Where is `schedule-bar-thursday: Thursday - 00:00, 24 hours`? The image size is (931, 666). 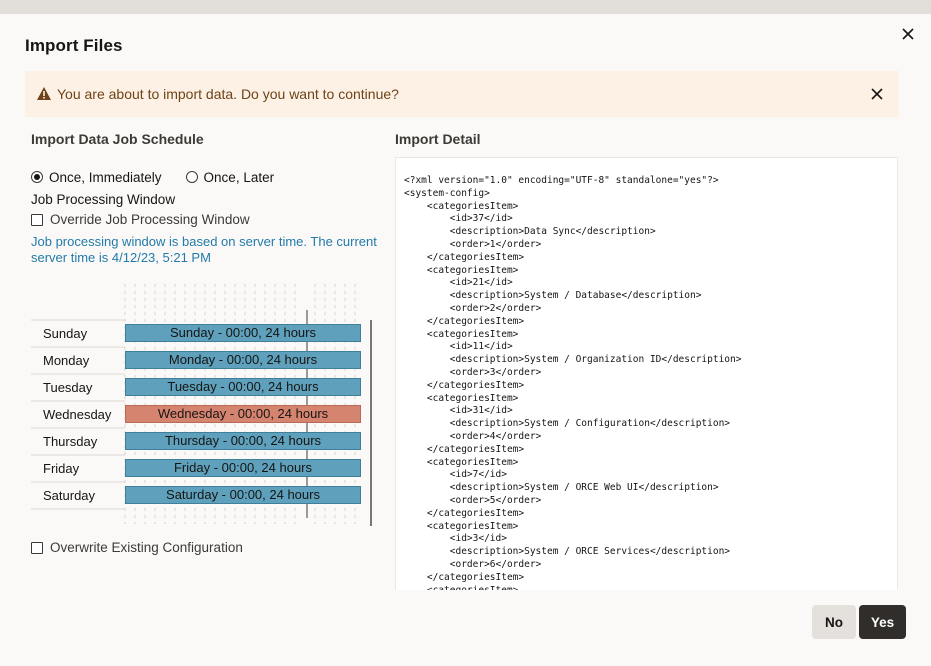 schedule-bar-thursday: Thursday - 00:00, 24 hours is located at coordinates (243, 441).